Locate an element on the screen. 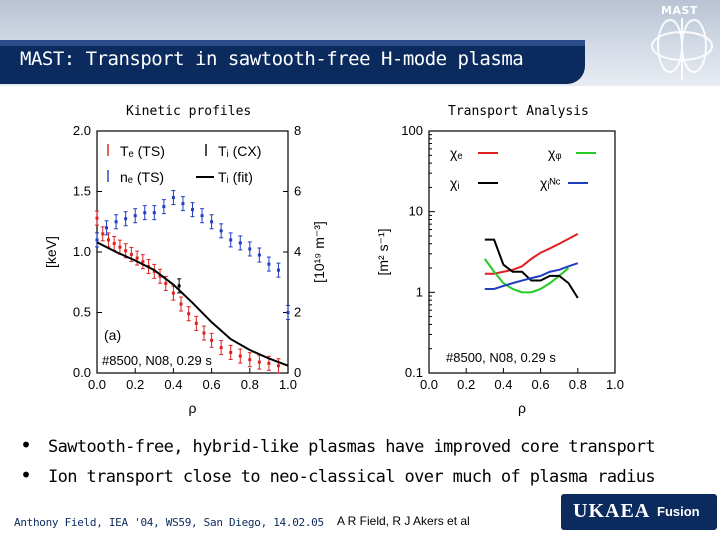 This screenshot has height=540, width=720. y-tick-label: 1 is located at coordinates (419, 291).